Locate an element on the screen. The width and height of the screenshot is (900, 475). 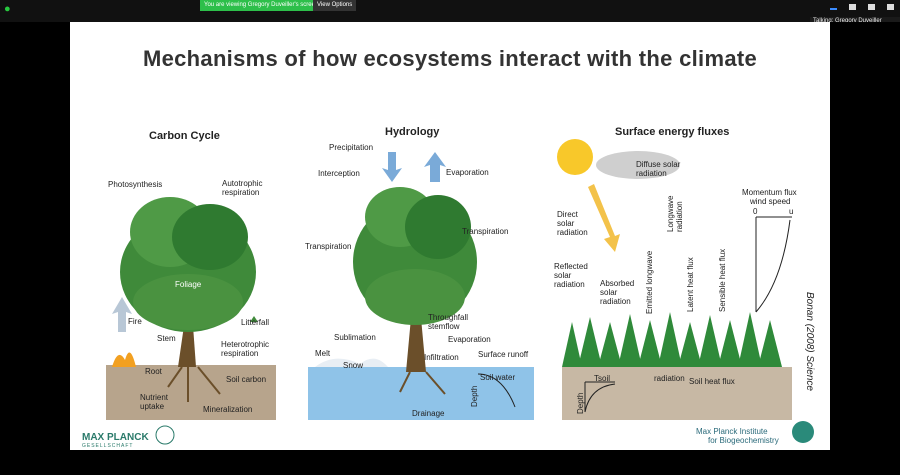
evaporation-bottom-label: Evaporation is located at coordinates (469, 339).